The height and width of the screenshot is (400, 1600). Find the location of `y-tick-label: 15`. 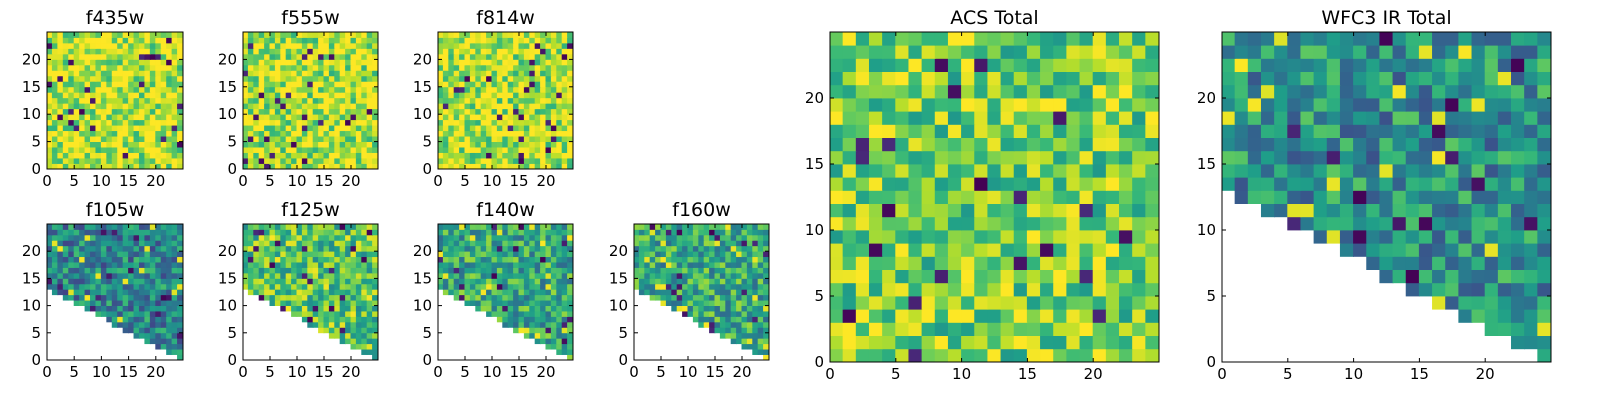

y-tick-label: 15 is located at coordinates (227, 278).